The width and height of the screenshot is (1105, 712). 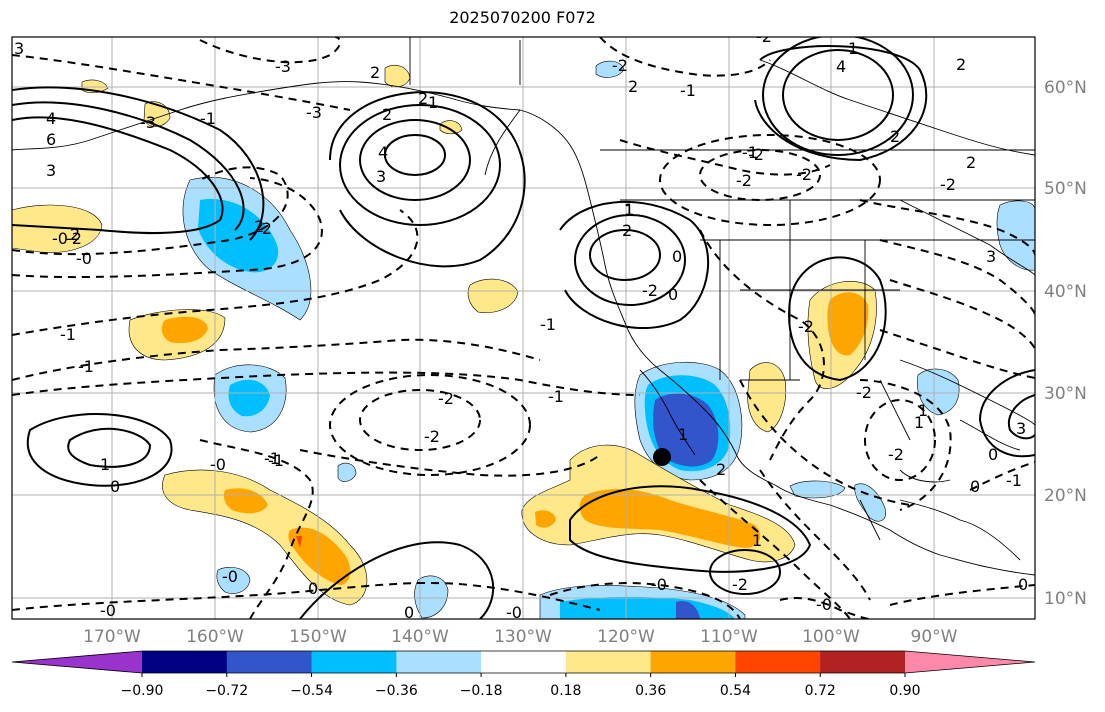 What do you see at coordinates (523, 637) in the screenshot?
I see `lon-label: 130°W` at bounding box center [523, 637].